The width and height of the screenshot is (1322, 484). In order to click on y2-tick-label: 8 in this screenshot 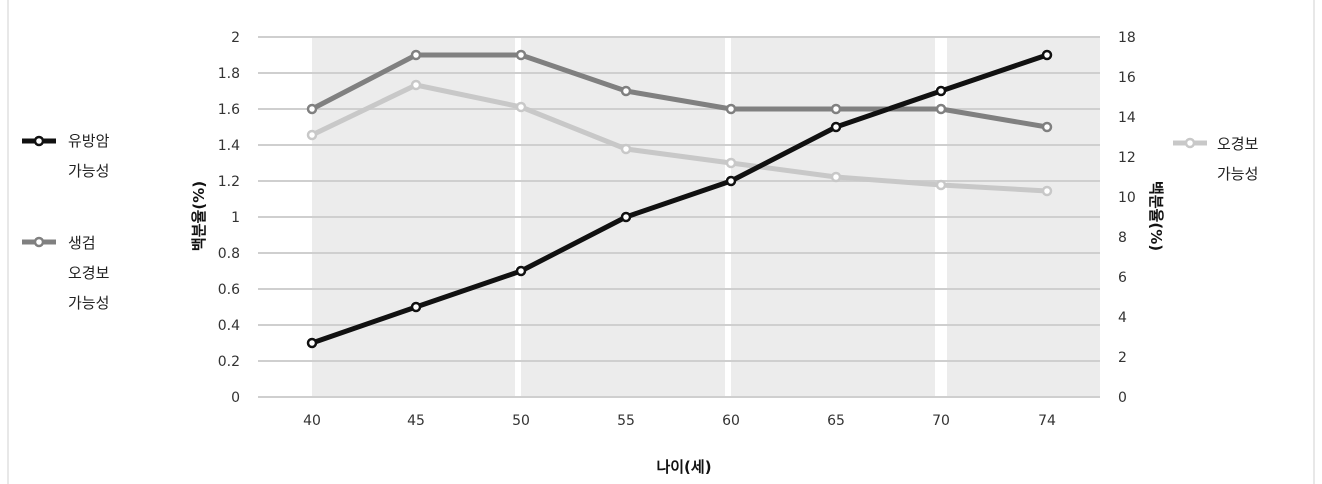, I will do `click(1122, 238)`.